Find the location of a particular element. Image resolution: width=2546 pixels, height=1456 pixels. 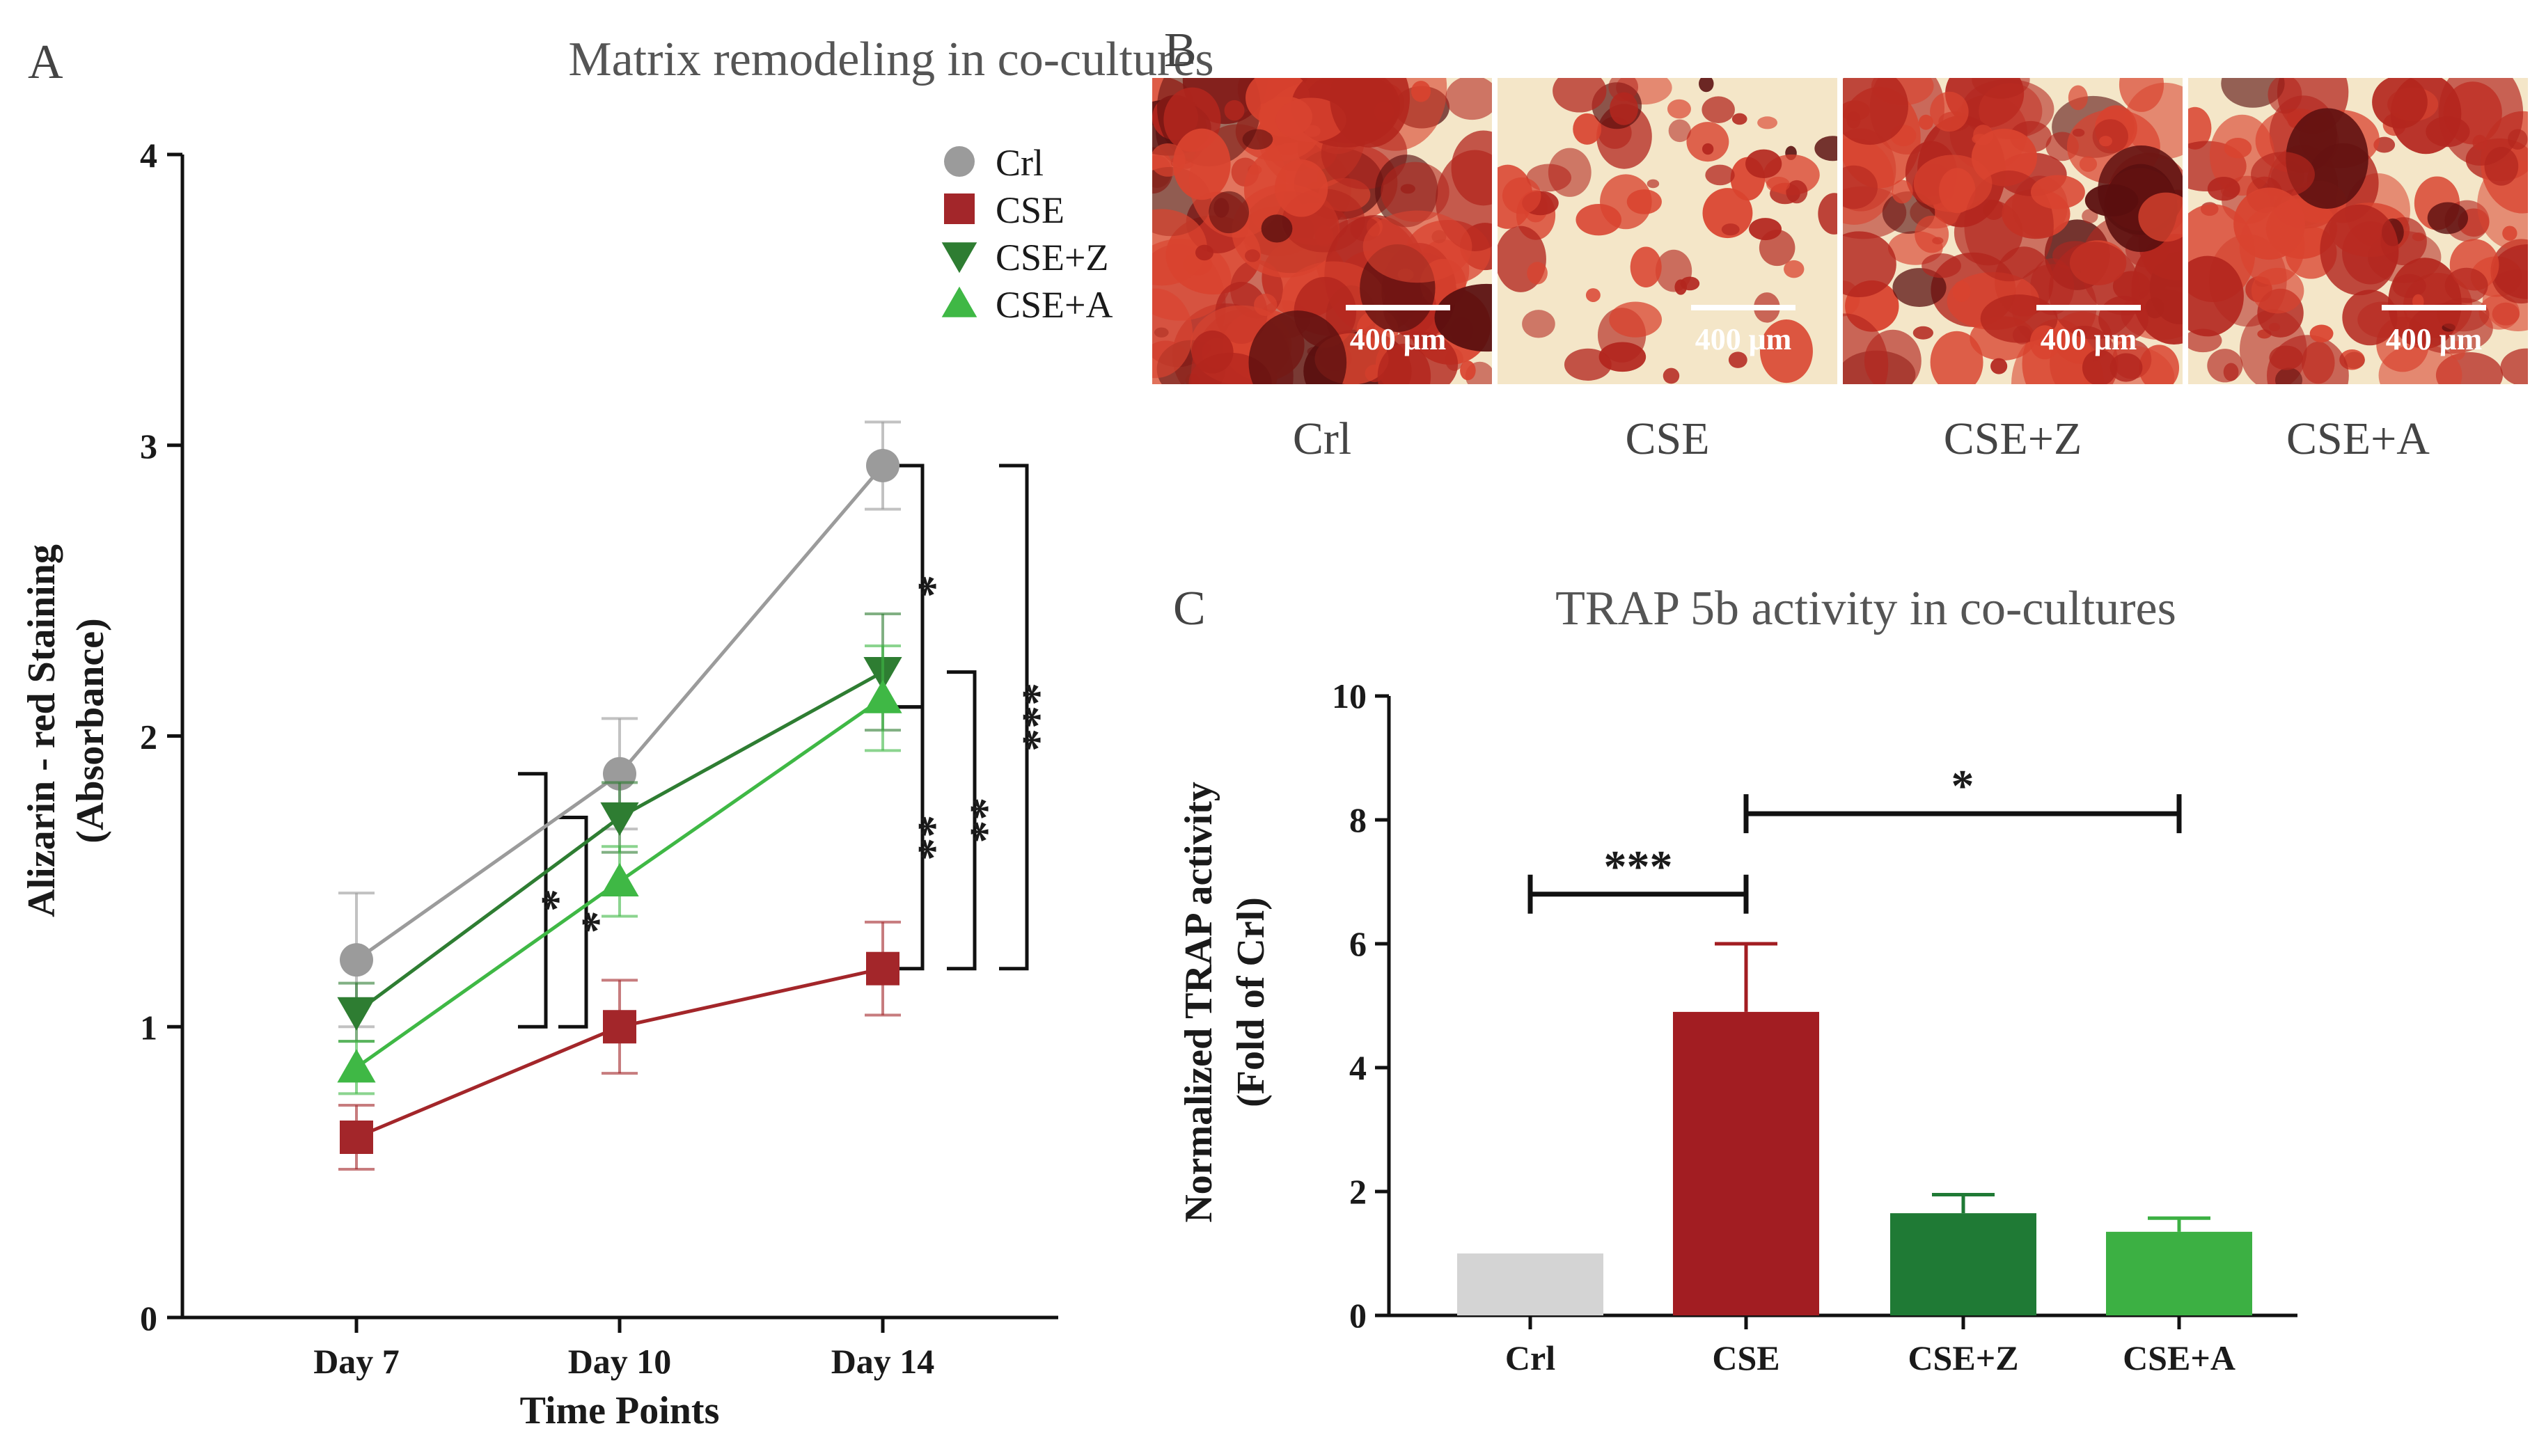

chart-a-y-tick-label: 4 is located at coordinates (148, 155).